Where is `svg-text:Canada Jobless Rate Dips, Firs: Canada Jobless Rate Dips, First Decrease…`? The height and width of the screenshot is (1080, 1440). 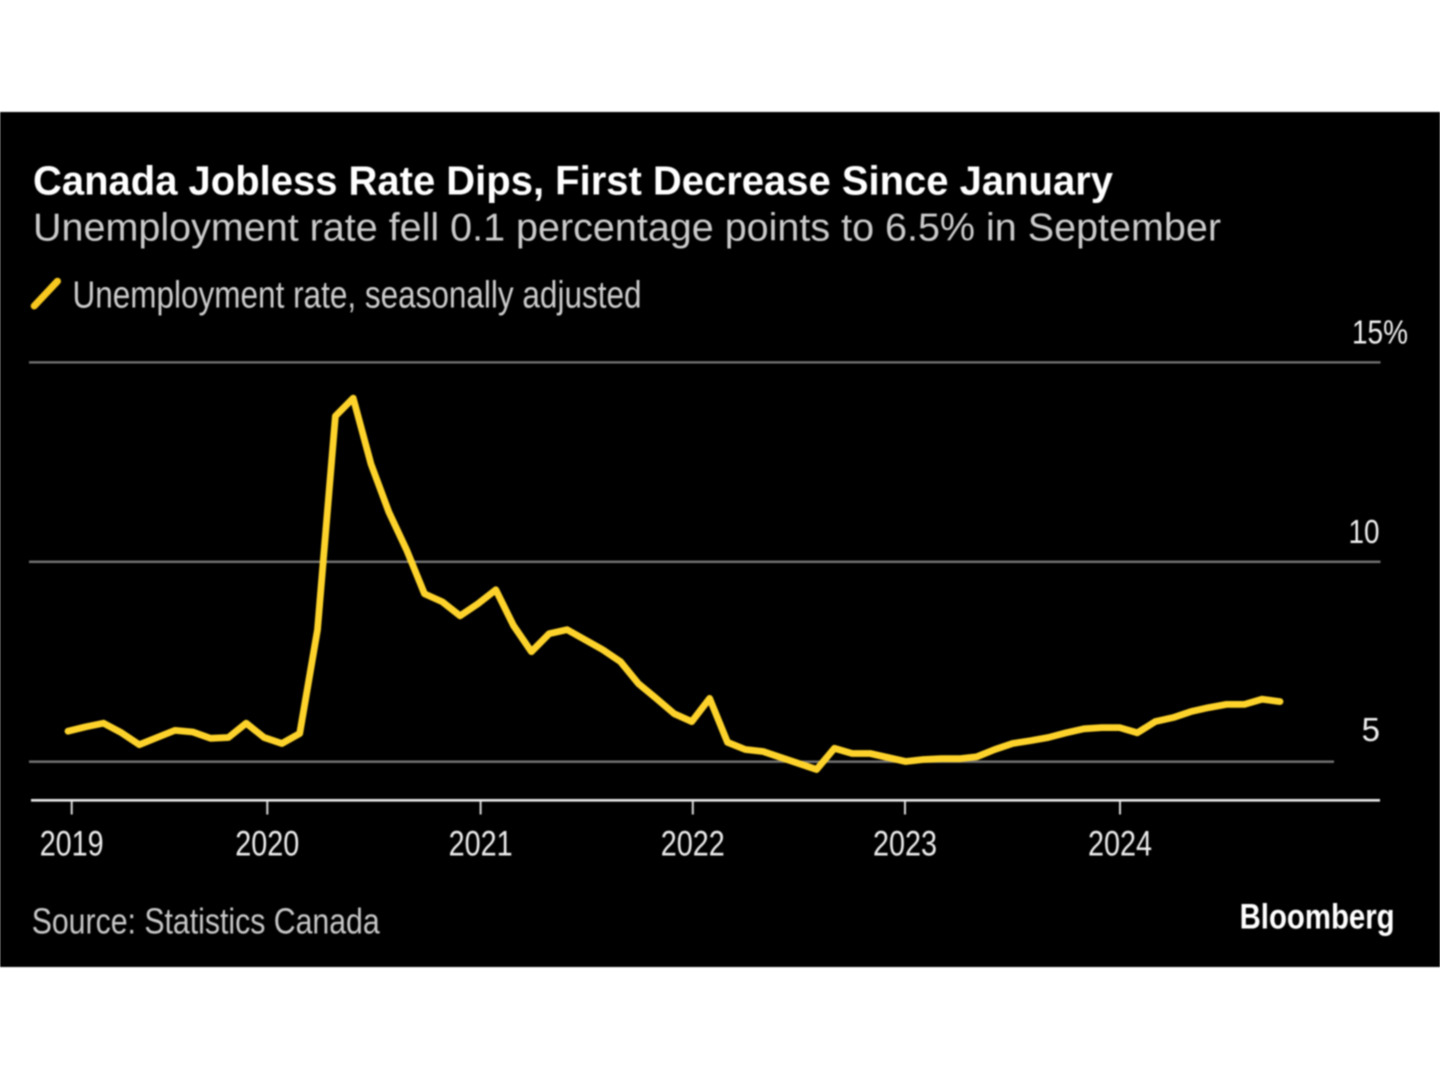 svg-text:Canada Jobless Rate Dips, Firs: Canada Jobless Rate Dips, First Decrease… is located at coordinates (573, 181).